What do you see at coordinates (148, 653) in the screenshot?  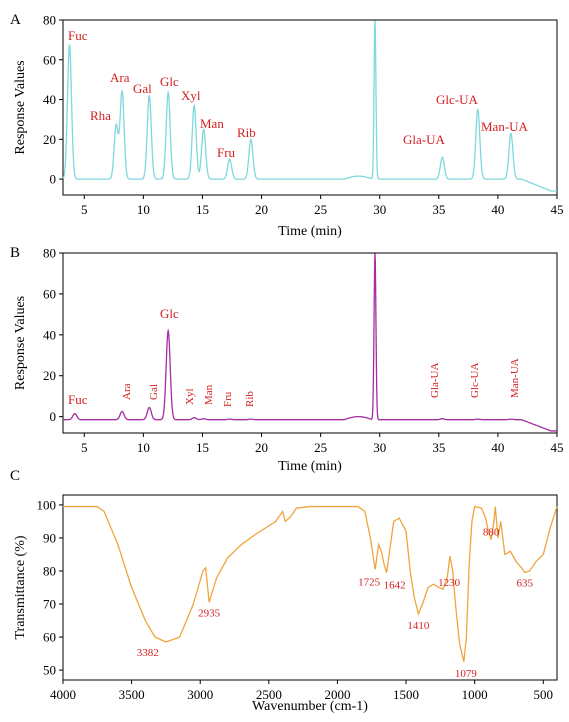 I see `peak-annotation: 3382` at bounding box center [148, 653].